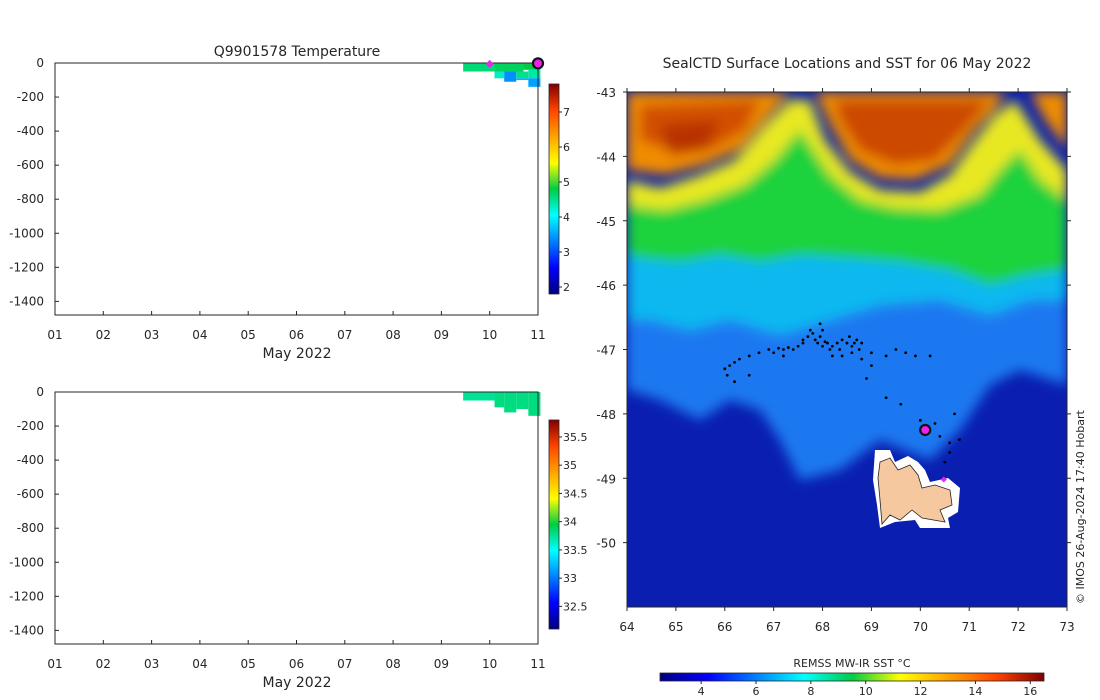  Describe the element at coordinates (606, 286) in the screenshot. I see `lat-tick-label: -46` at that location.